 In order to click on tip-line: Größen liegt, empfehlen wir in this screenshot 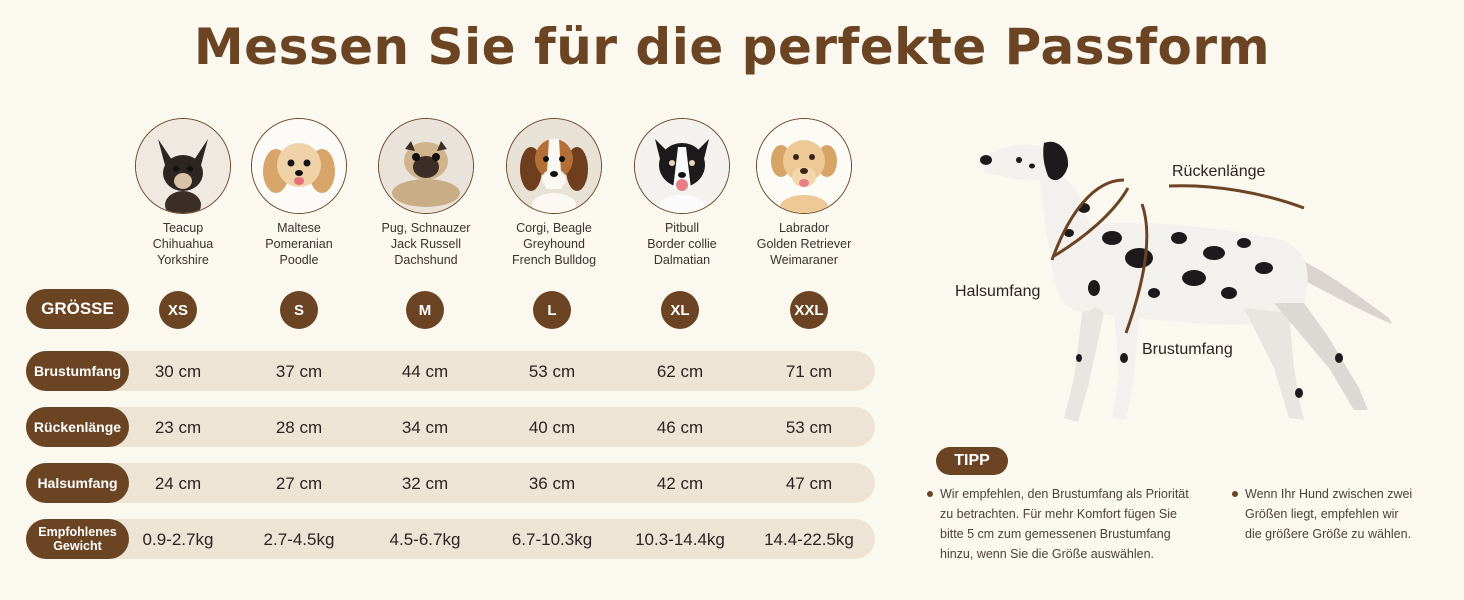, I will do `click(1322, 514)`.